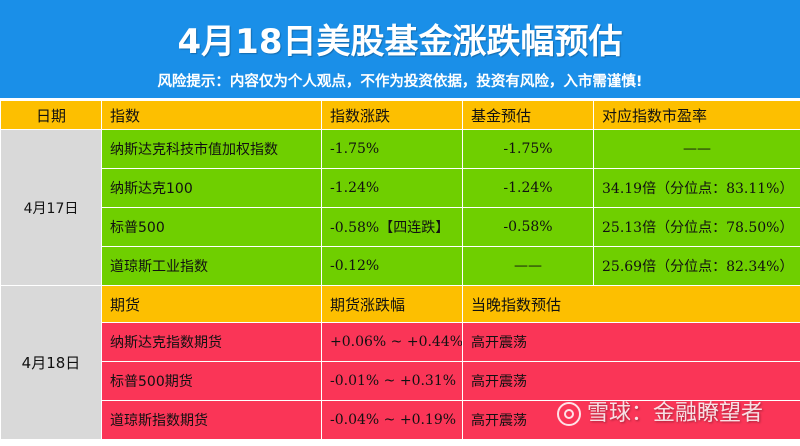 This screenshot has height=446, width=800. I want to click on table-row: 纳斯达克100 -1.24% -1.24% 34.19倍（分位点：83.11%）, so click(400, 188).